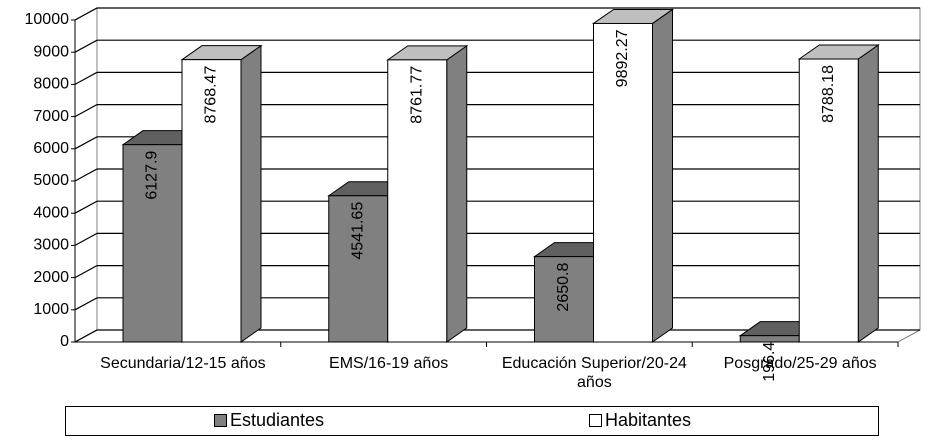 This screenshot has height=440, width=925. What do you see at coordinates (497, 14) in the screenshot?
I see `grid-line` at bounding box center [497, 14].